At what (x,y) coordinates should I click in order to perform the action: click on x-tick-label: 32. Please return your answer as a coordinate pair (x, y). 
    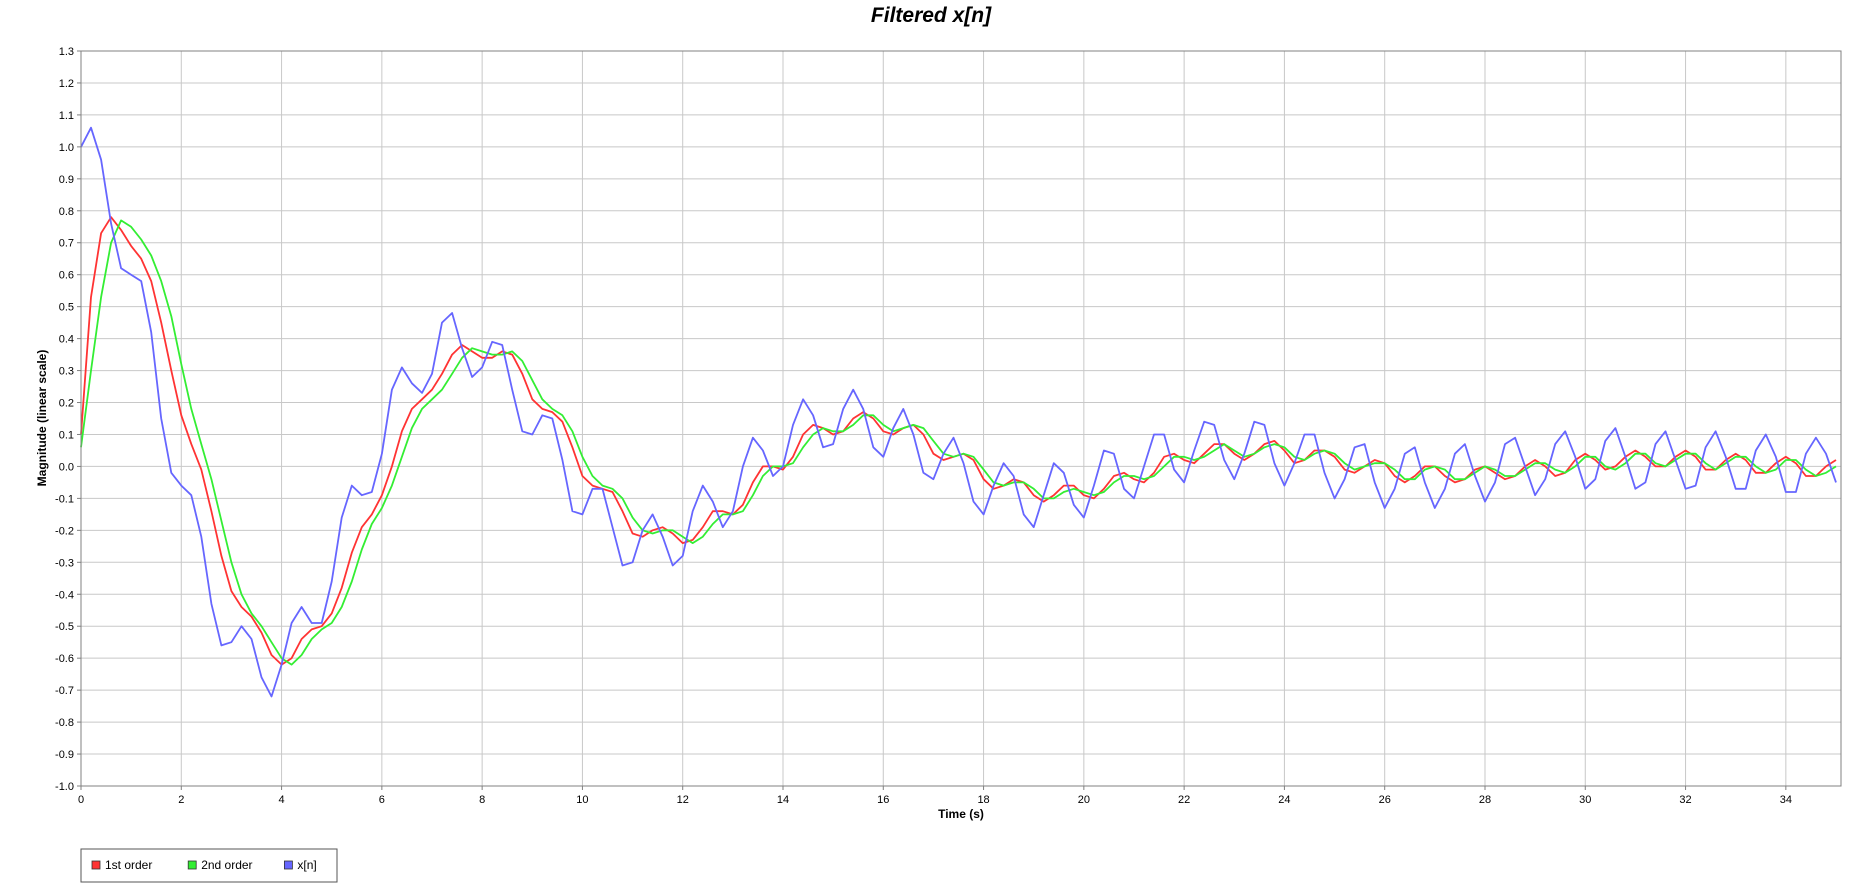
    Looking at the image, I should click on (1685, 800).